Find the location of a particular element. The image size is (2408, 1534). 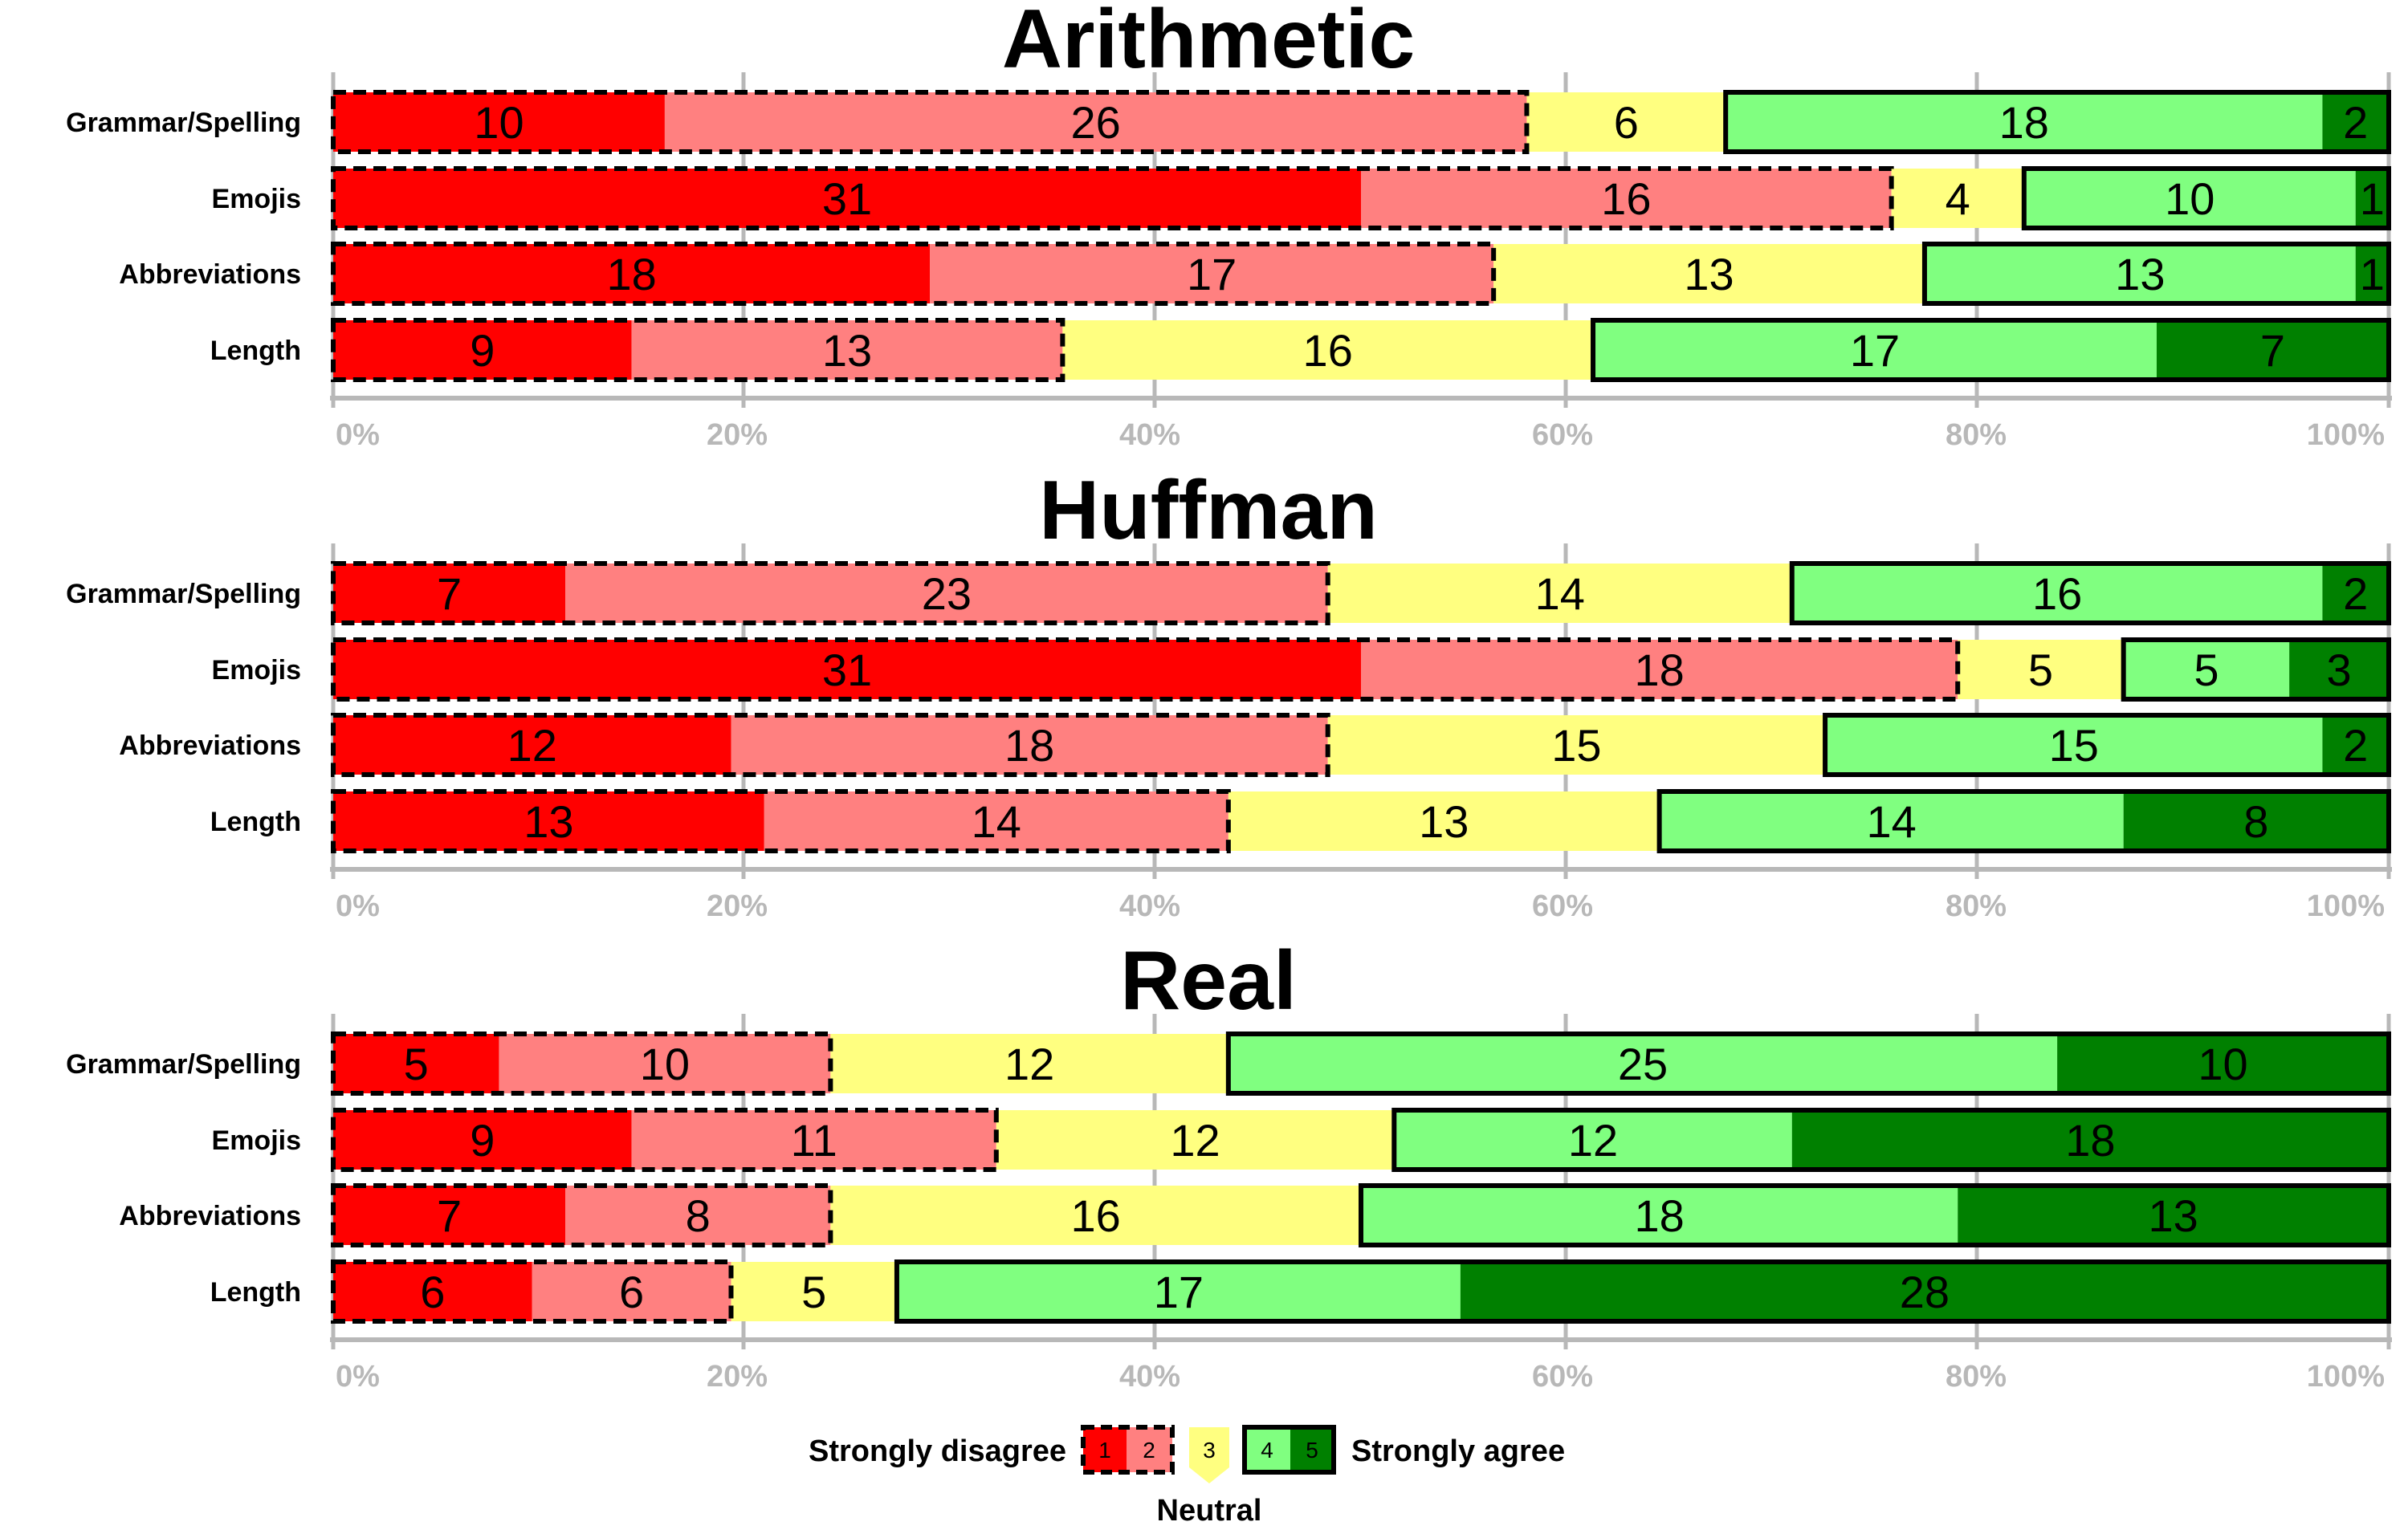

legend-item-label: 2 is located at coordinates (1149, 1450).